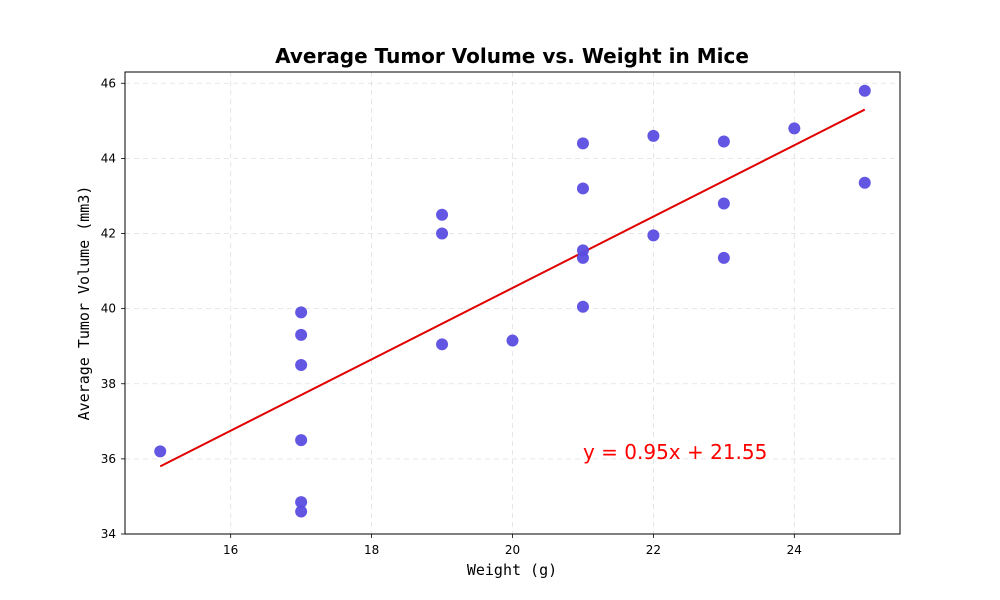 The height and width of the screenshot is (600, 1000). I want to click on y-tick-label: 36, so click(108, 459).